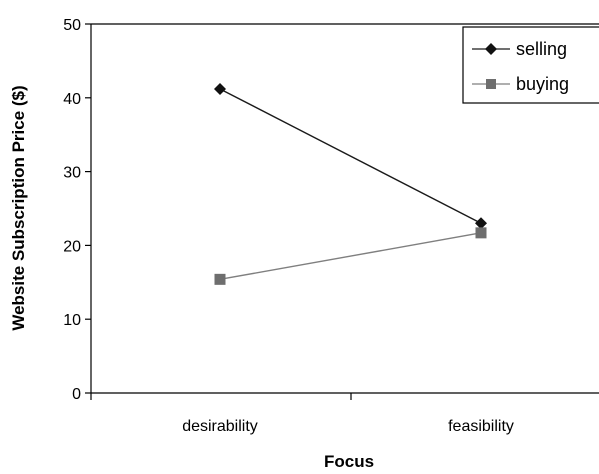  Describe the element at coordinates (72, 246) in the screenshot. I see `y-tick-label: 20` at that location.